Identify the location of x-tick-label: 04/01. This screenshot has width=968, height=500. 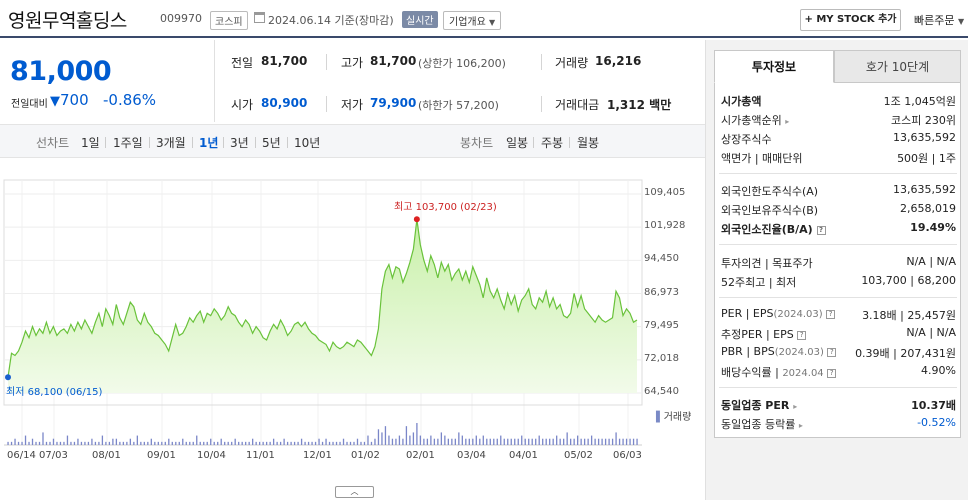
(523, 455).